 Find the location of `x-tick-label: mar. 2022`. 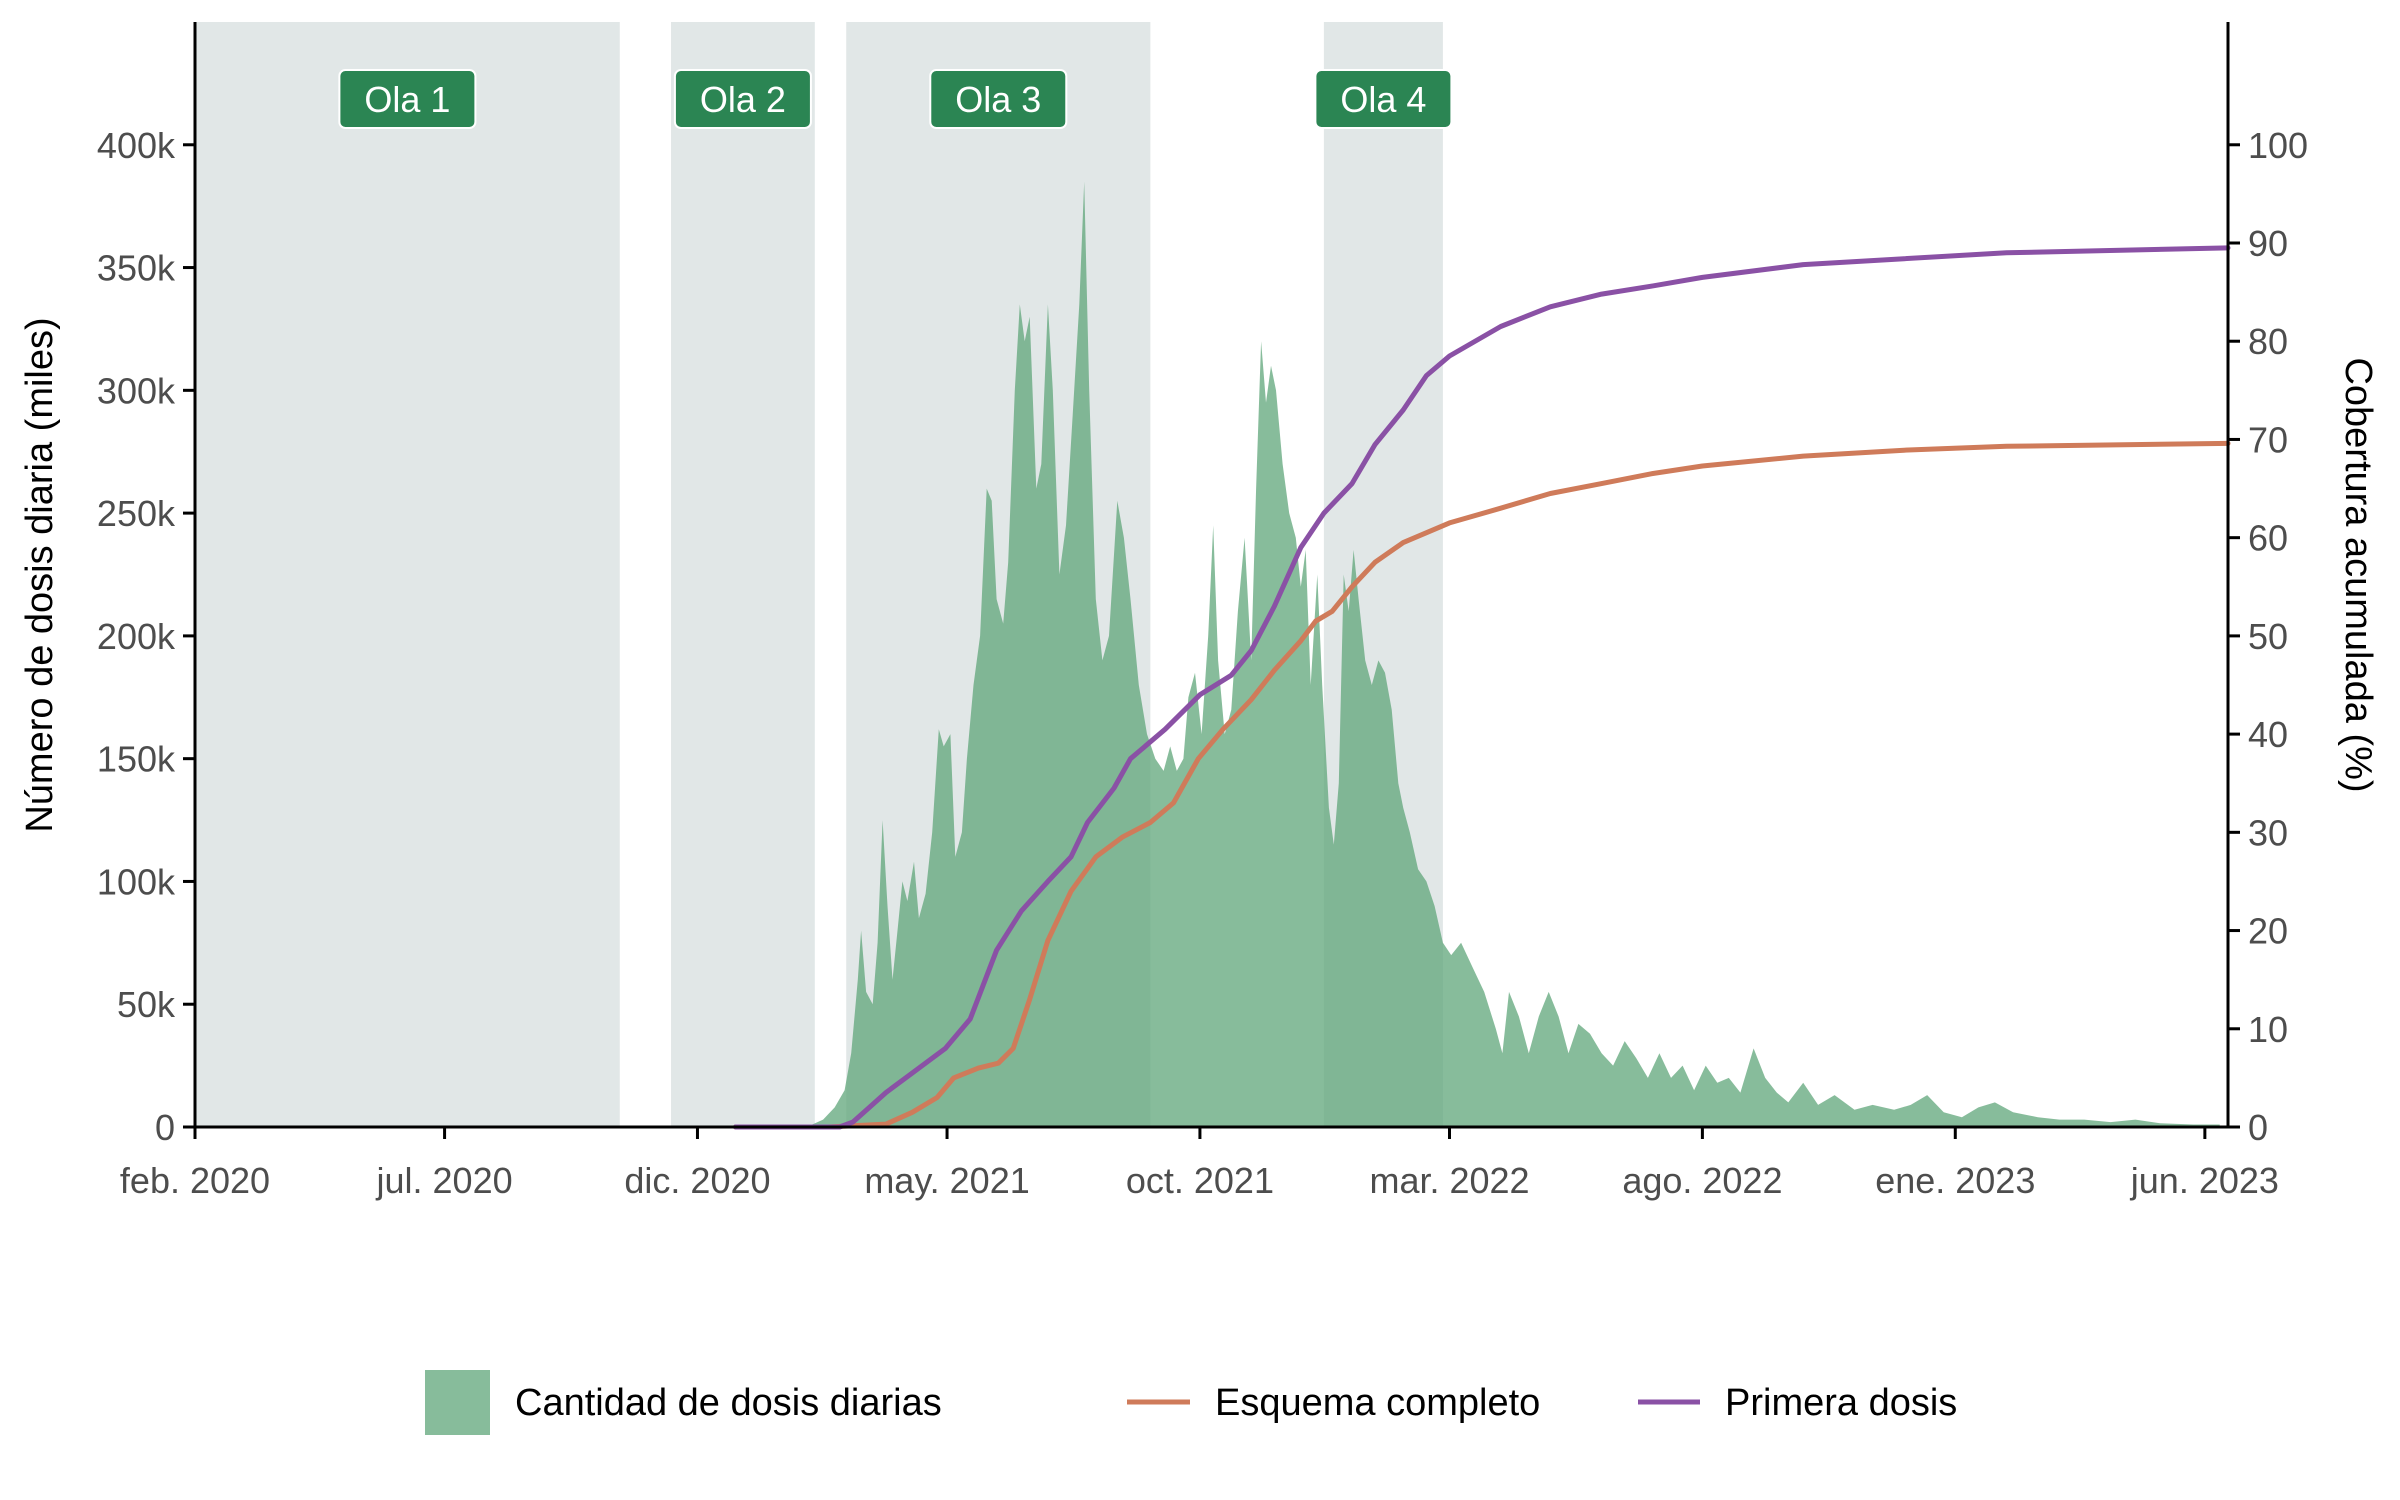

x-tick-label: mar. 2022 is located at coordinates (1449, 1180).